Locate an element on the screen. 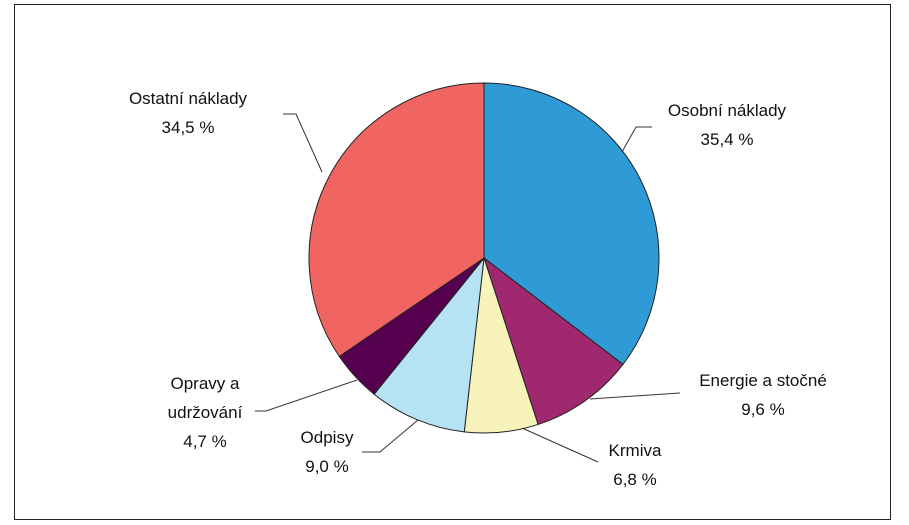  slice-label: Opravy a udržování 4,7 % is located at coordinates (205, 412).